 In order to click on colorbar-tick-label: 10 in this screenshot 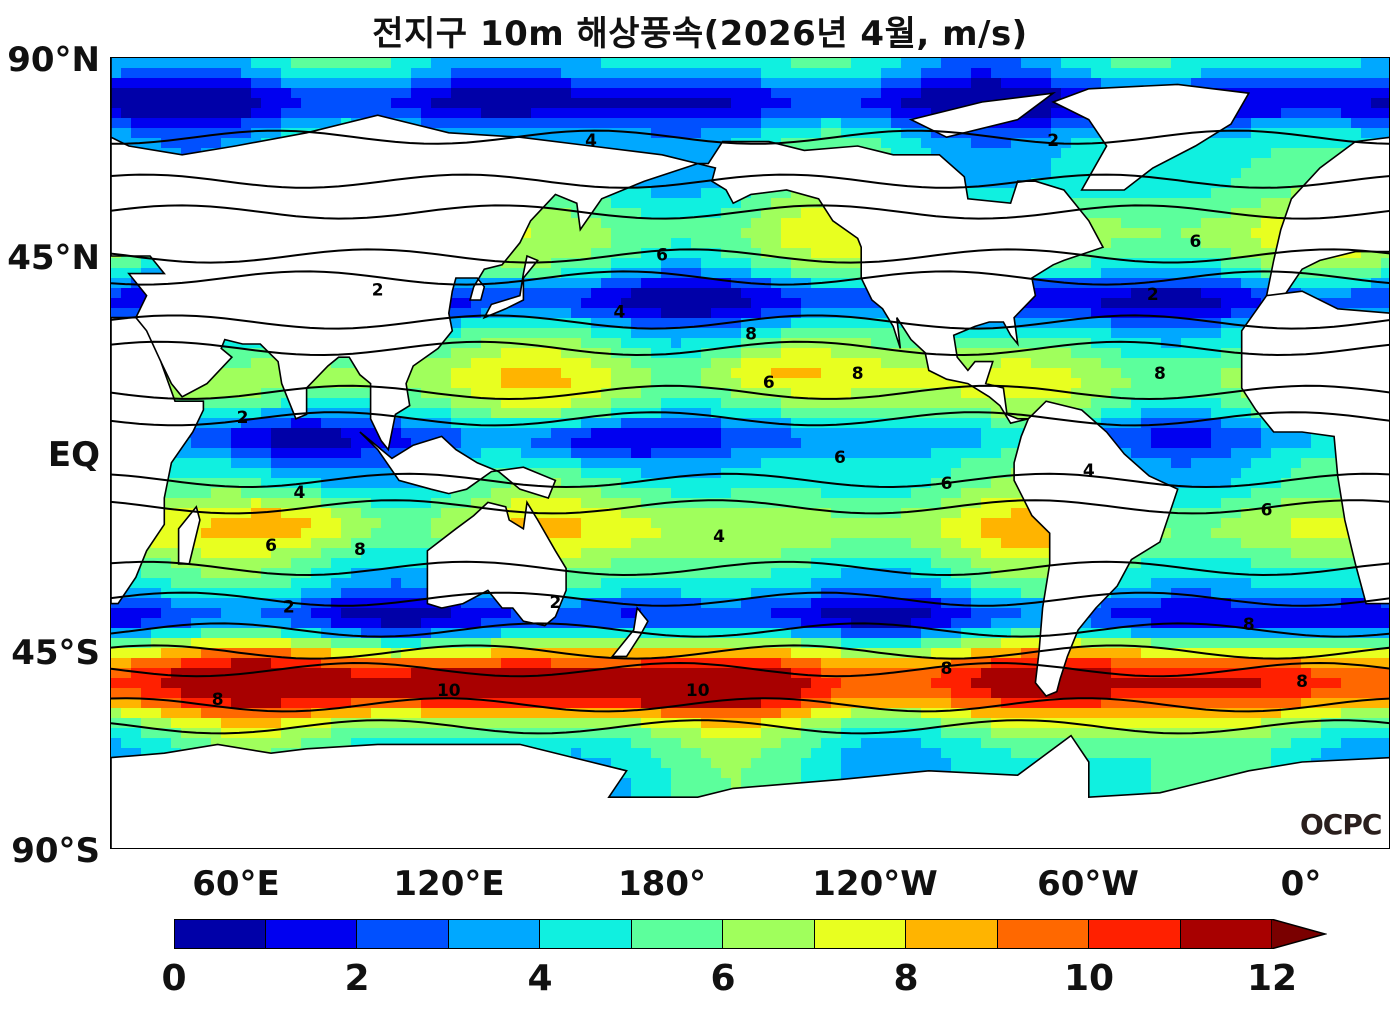, I will do `click(1089, 978)`.